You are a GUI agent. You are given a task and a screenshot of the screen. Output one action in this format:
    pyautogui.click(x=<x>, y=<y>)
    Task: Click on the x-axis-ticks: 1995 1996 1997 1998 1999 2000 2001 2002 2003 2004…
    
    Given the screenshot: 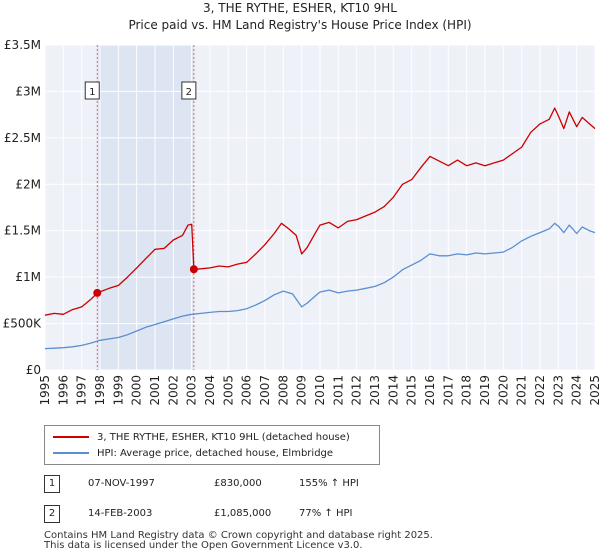 What is the action you would take?
    pyautogui.click(x=319, y=390)
    